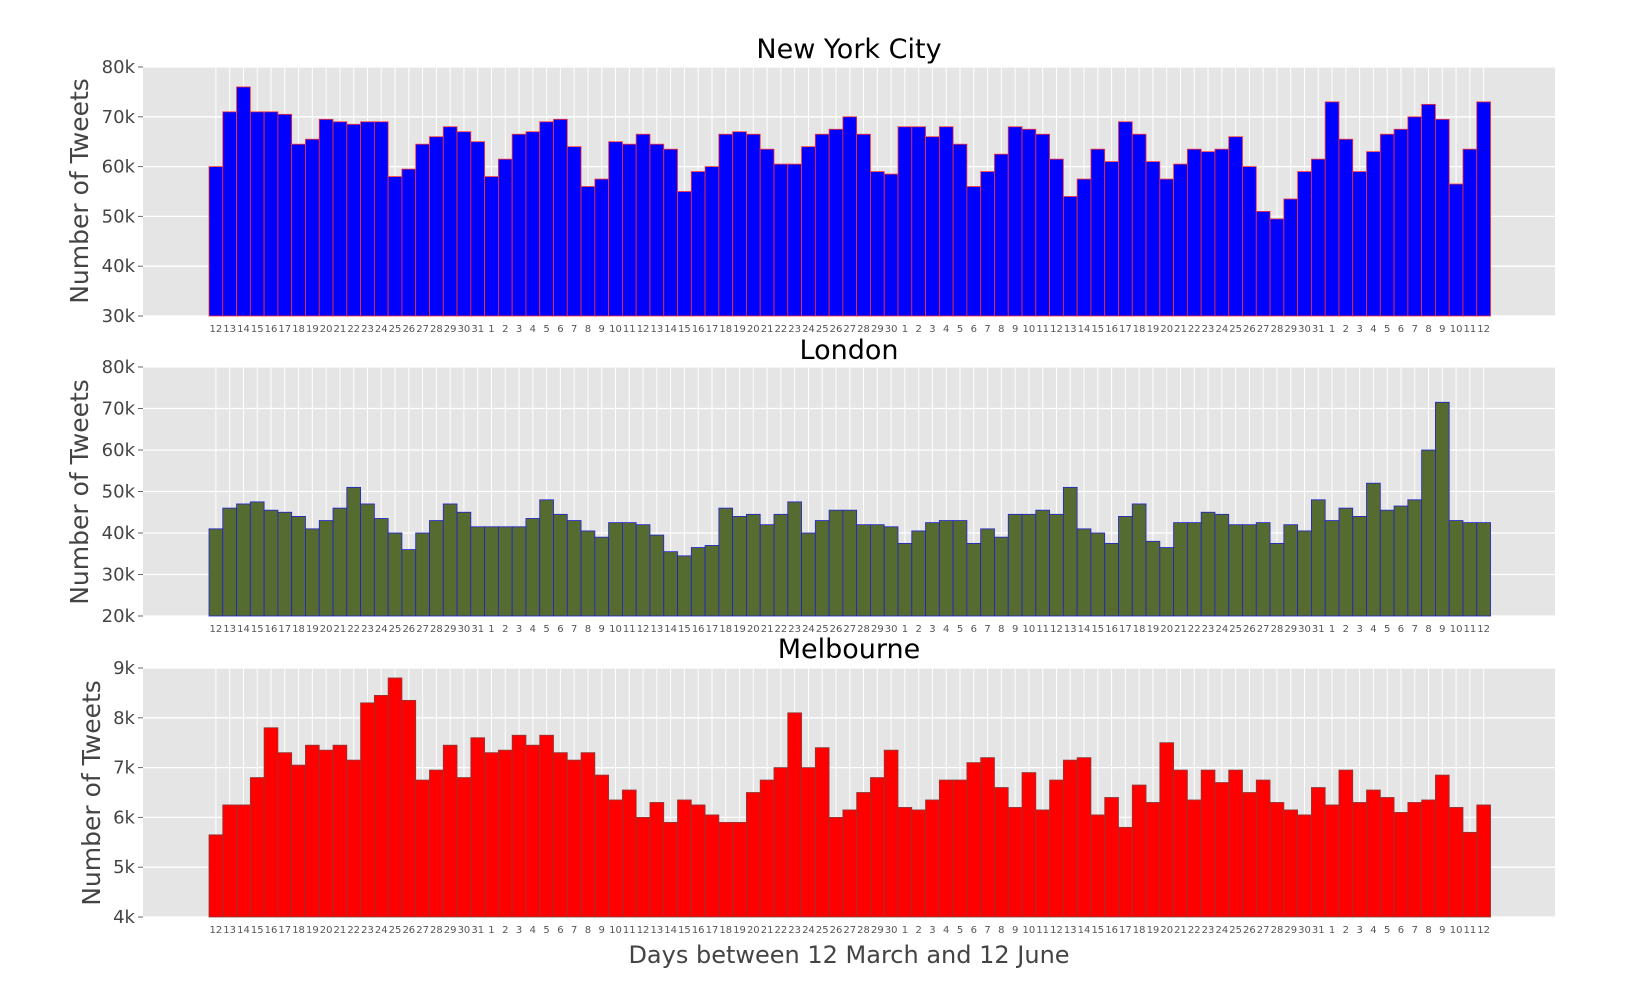 Image resolution: width=1627 pixels, height=992 pixels. I want to click on x-tick-label: 30, so click(1304, 930).